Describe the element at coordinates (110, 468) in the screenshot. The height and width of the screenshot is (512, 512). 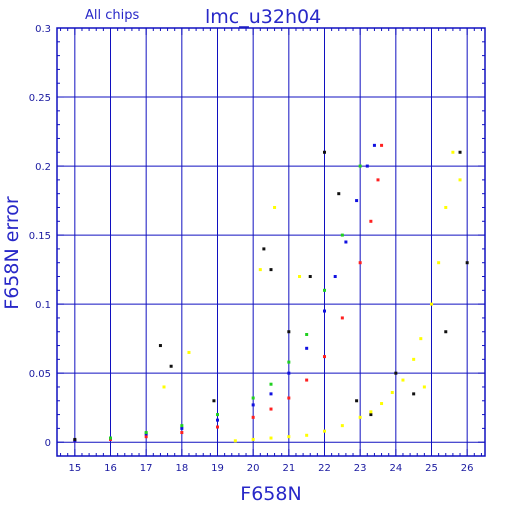
I see `x-tick-label: 16` at that location.